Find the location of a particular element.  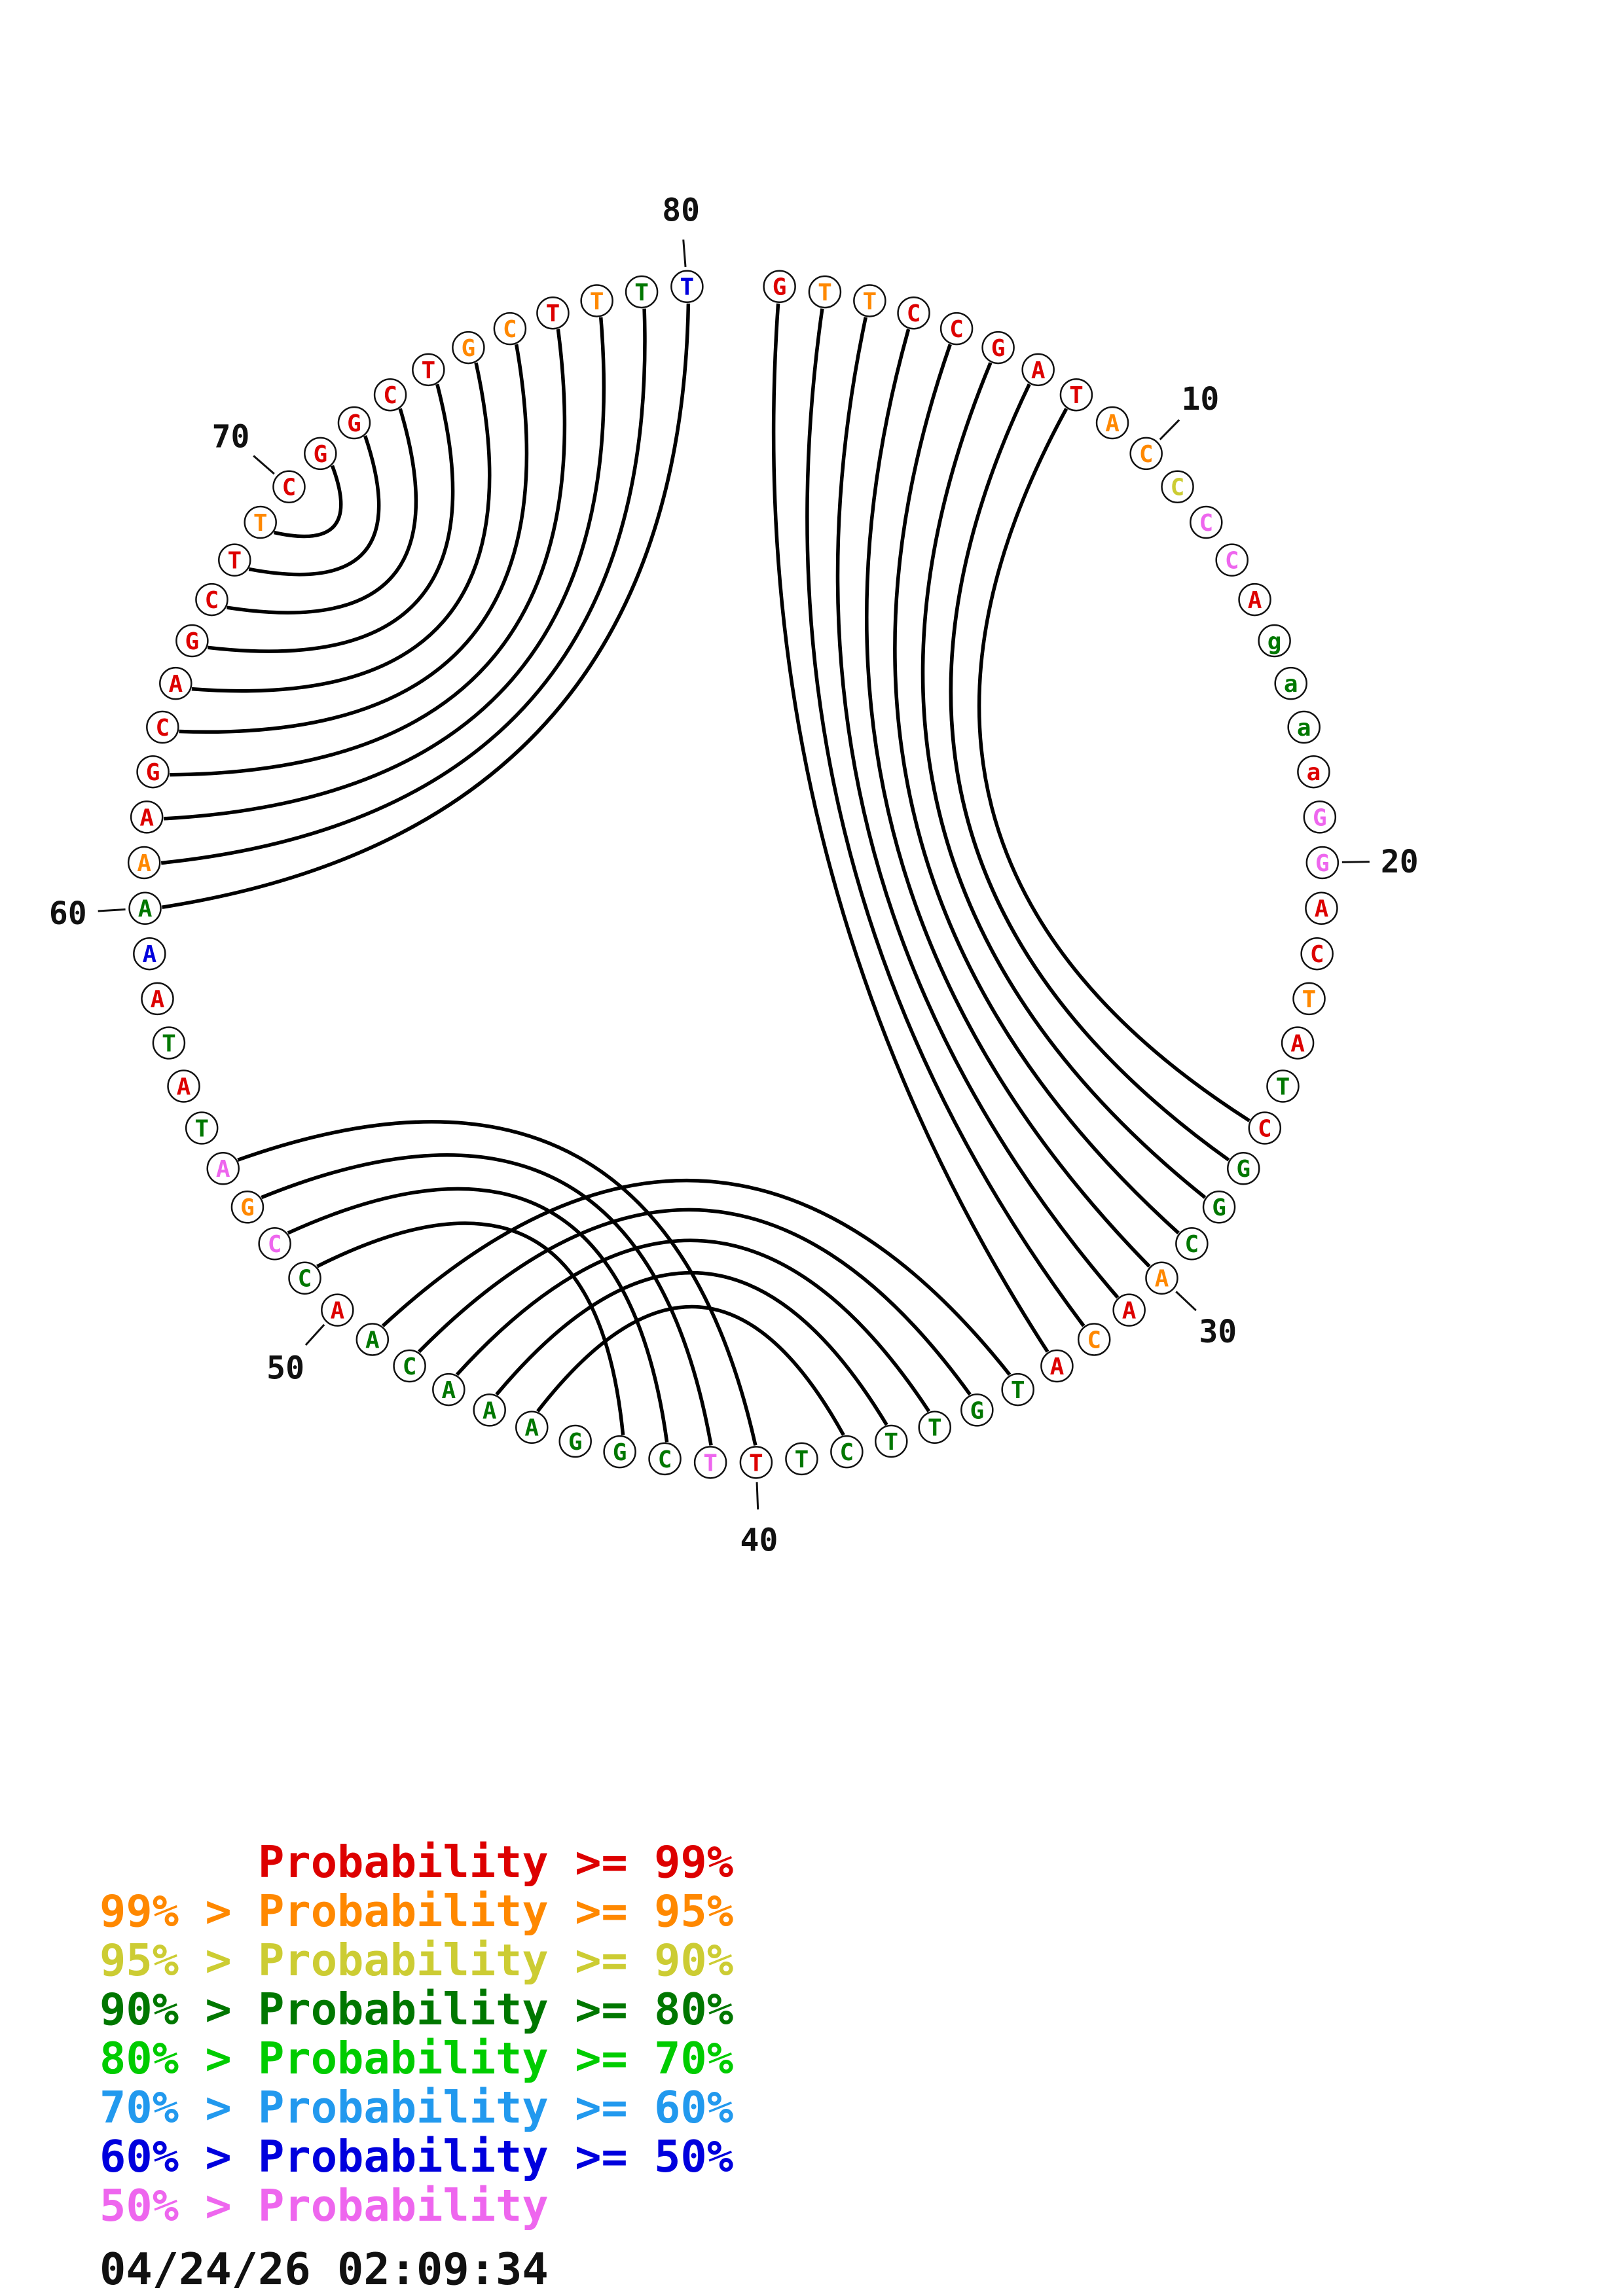

legend-line: 80% > Probability >= 70% is located at coordinates (417, 2058).